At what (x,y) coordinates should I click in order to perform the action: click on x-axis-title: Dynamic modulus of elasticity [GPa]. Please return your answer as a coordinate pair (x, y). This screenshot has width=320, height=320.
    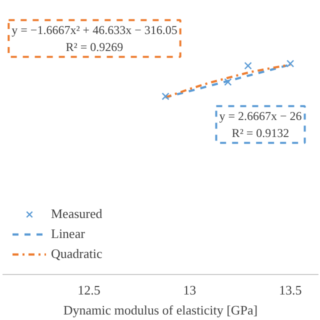
    Looking at the image, I should click on (160, 310).